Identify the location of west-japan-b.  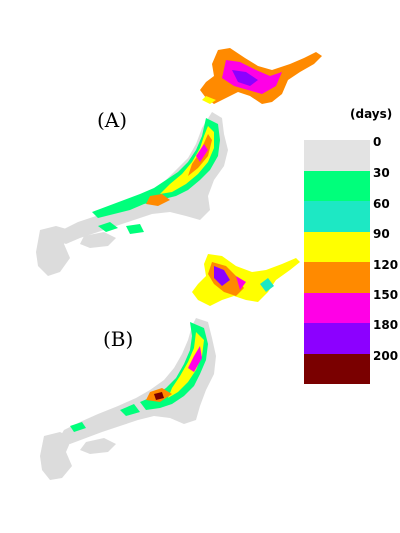
(56, 456).